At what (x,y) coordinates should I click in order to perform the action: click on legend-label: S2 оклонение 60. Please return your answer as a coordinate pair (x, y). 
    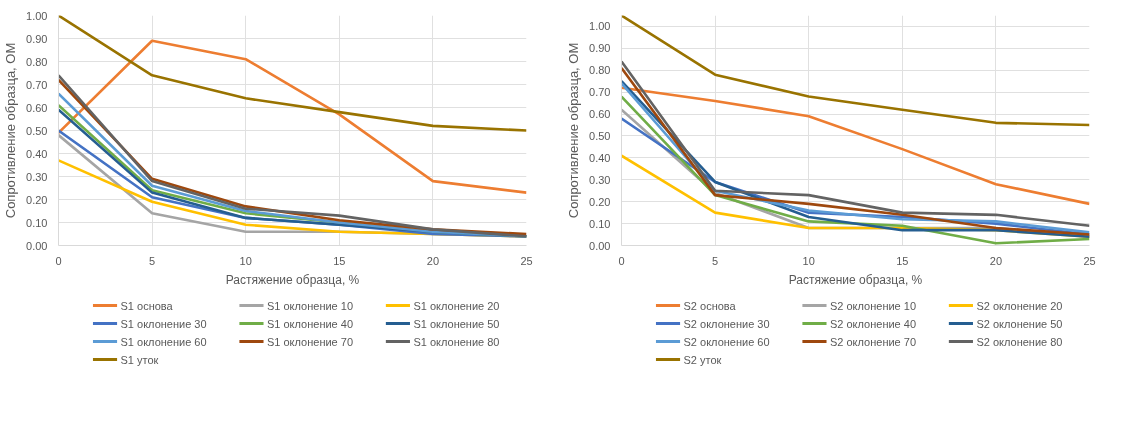
    Looking at the image, I should click on (726, 341).